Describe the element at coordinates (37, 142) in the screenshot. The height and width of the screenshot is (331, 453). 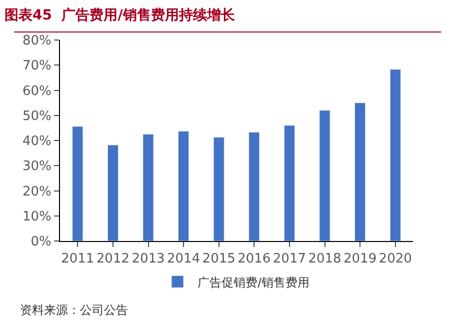
I see `y-tick-label: 40%` at that location.